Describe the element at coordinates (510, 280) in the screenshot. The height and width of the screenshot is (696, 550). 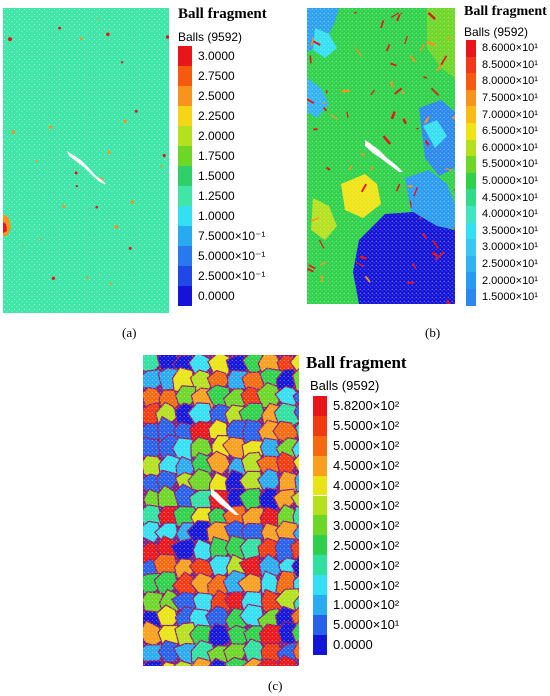
I see `legend-label: 2.0000×10¹` at that location.